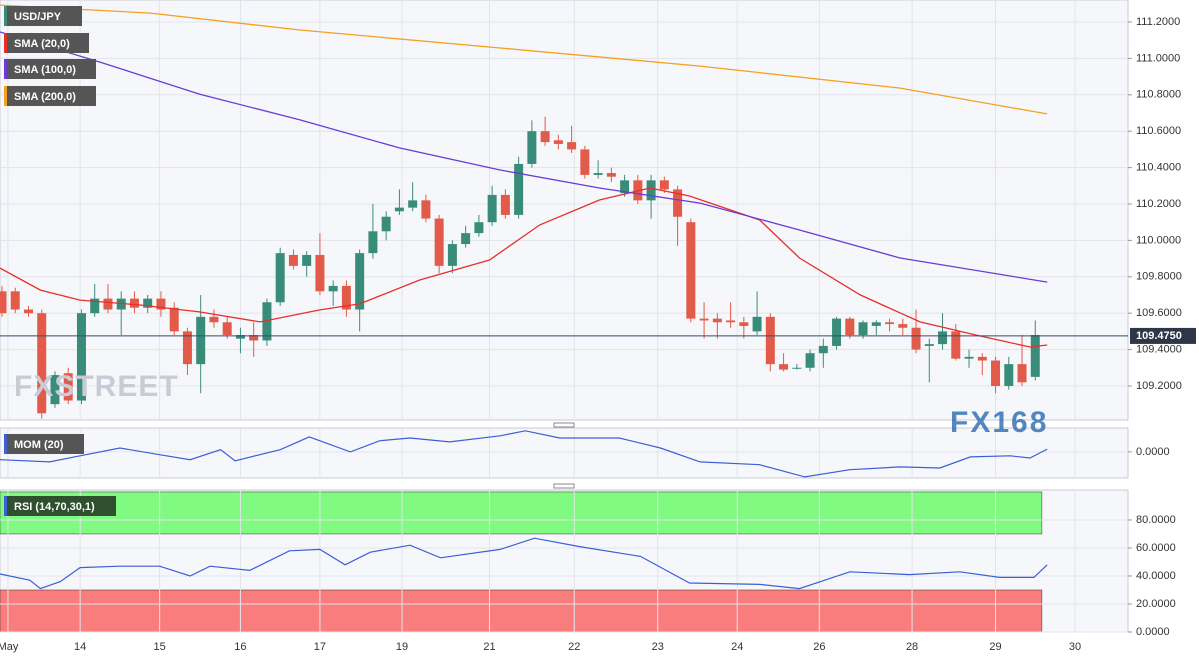  Describe the element at coordinates (54, 507) in the screenshot. I see `tag-text: RSI (14,70,30,1)` at that location.